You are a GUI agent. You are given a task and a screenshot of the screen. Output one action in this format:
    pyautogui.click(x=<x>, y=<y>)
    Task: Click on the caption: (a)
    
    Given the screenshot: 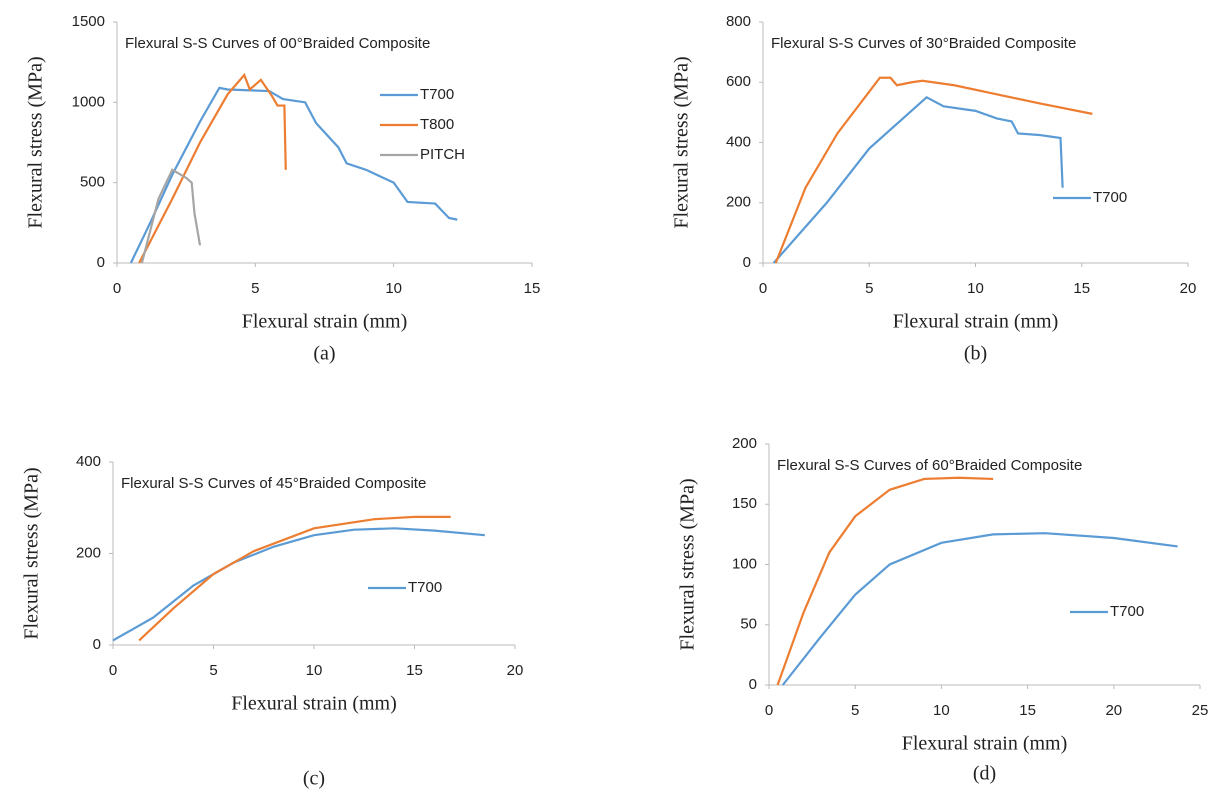 What is the action you would take?
    pyautogui.click(x=324, y=354)
    